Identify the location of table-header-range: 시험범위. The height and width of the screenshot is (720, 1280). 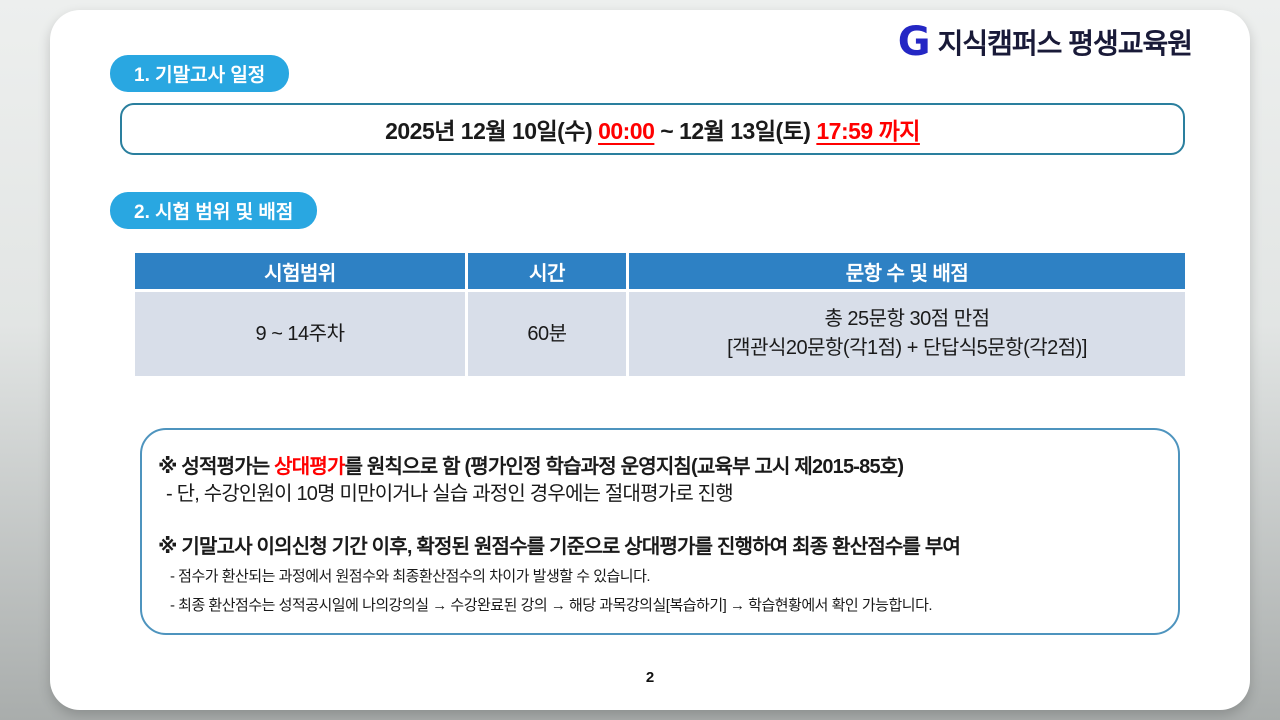
(300, 271).